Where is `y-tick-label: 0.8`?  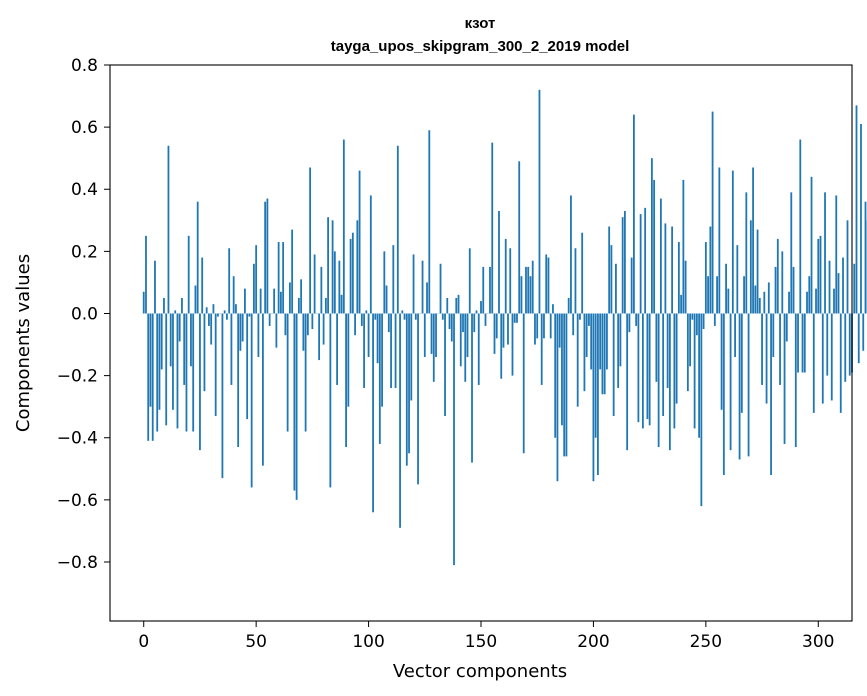 y-tick-label: 0.8 is located at coordinates (84, 66).